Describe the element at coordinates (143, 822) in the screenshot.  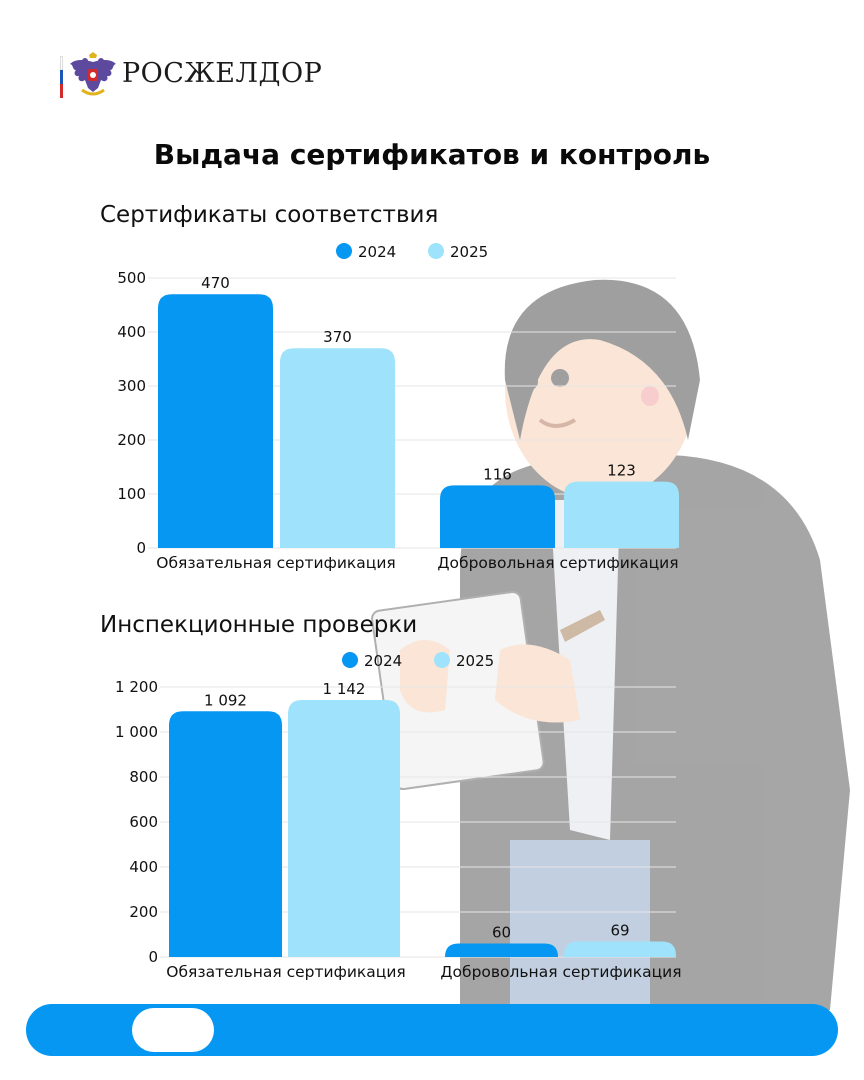
I see `y-tick-label: 600` at that location.